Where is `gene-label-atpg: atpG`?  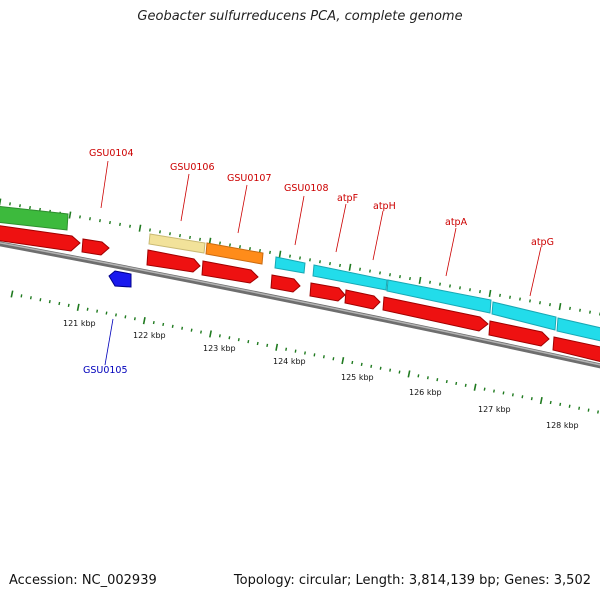
gene-label-atpg: atpG is located at coordinates (542, 242).